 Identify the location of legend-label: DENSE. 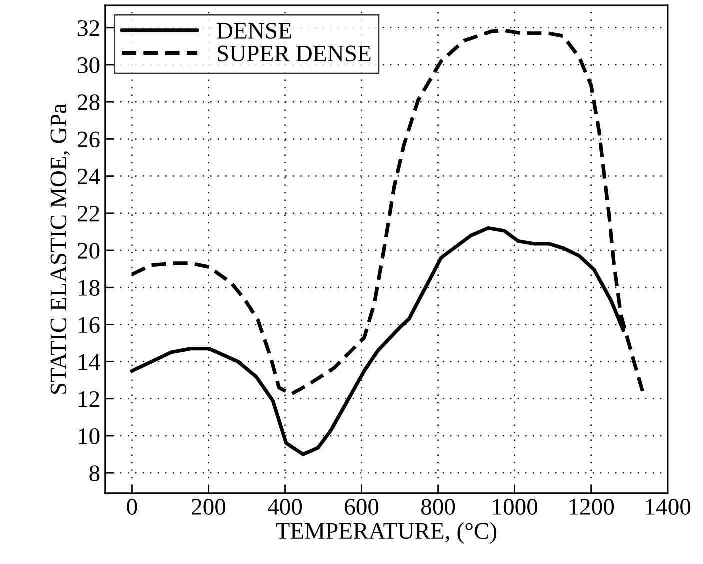
(254, 31).